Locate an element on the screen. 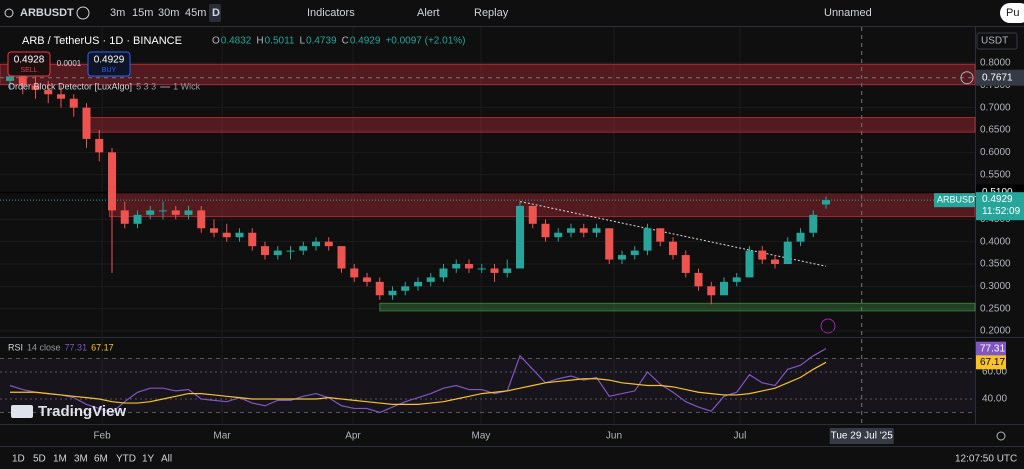 The image size is (1024, 469). x-tick-label: Feb is located at coordinates (102, 436).